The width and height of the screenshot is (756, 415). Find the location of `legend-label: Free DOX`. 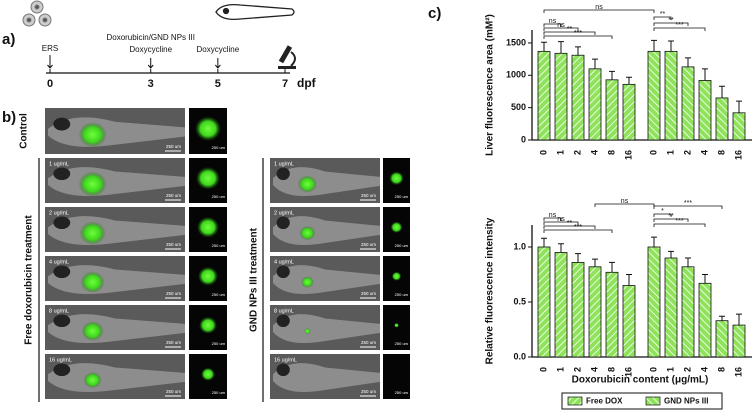

legend-label: Free DOX is located at coordinates (604, 401).